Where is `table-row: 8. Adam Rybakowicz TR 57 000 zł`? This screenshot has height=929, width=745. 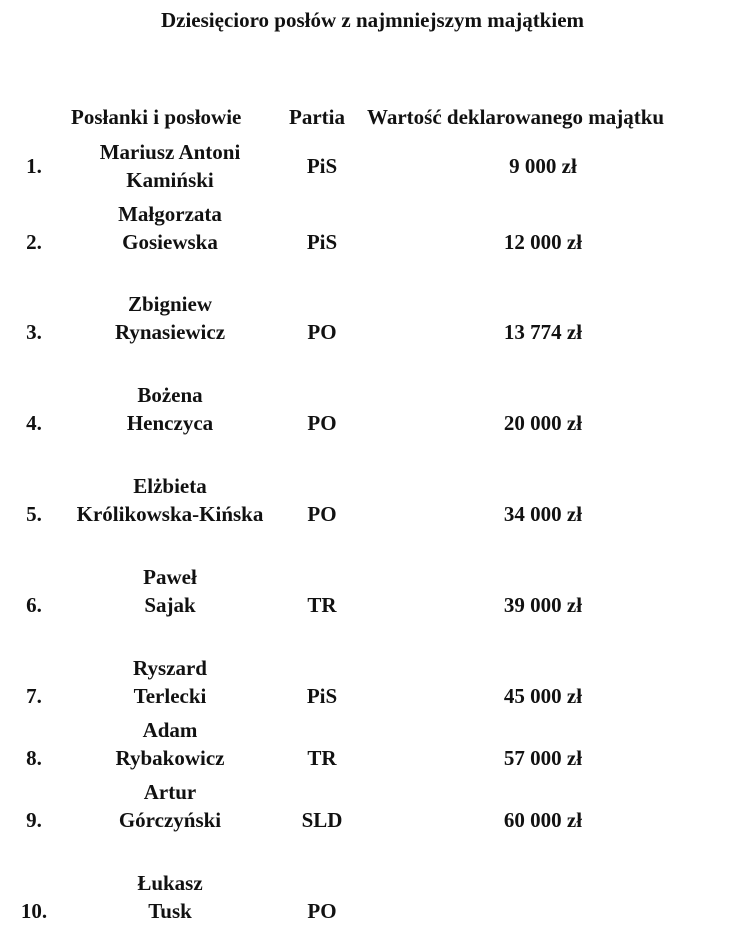 table-row: 8. Adam Rybakowicz TR 57 000 zł is located at coordinates (372, 746).